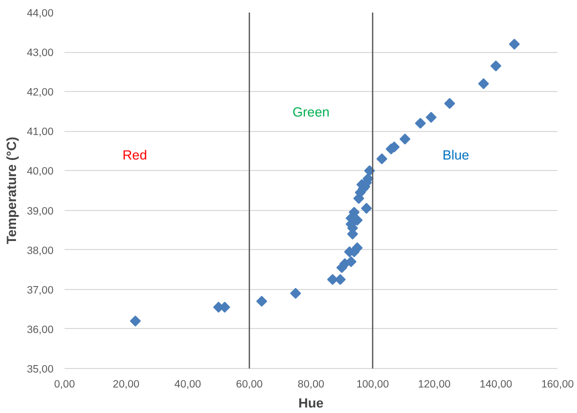 This screenshot has height=413, width=577. What do you see at coordinates (11, 190) in the screenshot?
I see `y-axis-title: Temperature (°C)` at bounding box center [11, 190].